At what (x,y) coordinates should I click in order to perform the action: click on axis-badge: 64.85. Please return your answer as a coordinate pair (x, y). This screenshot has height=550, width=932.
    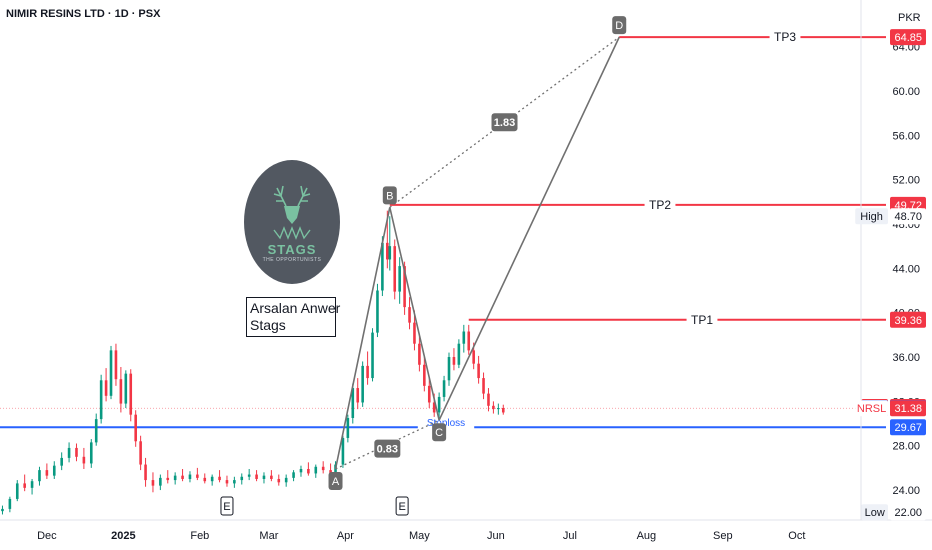
    Looking at the image, I should click on (908, 37).